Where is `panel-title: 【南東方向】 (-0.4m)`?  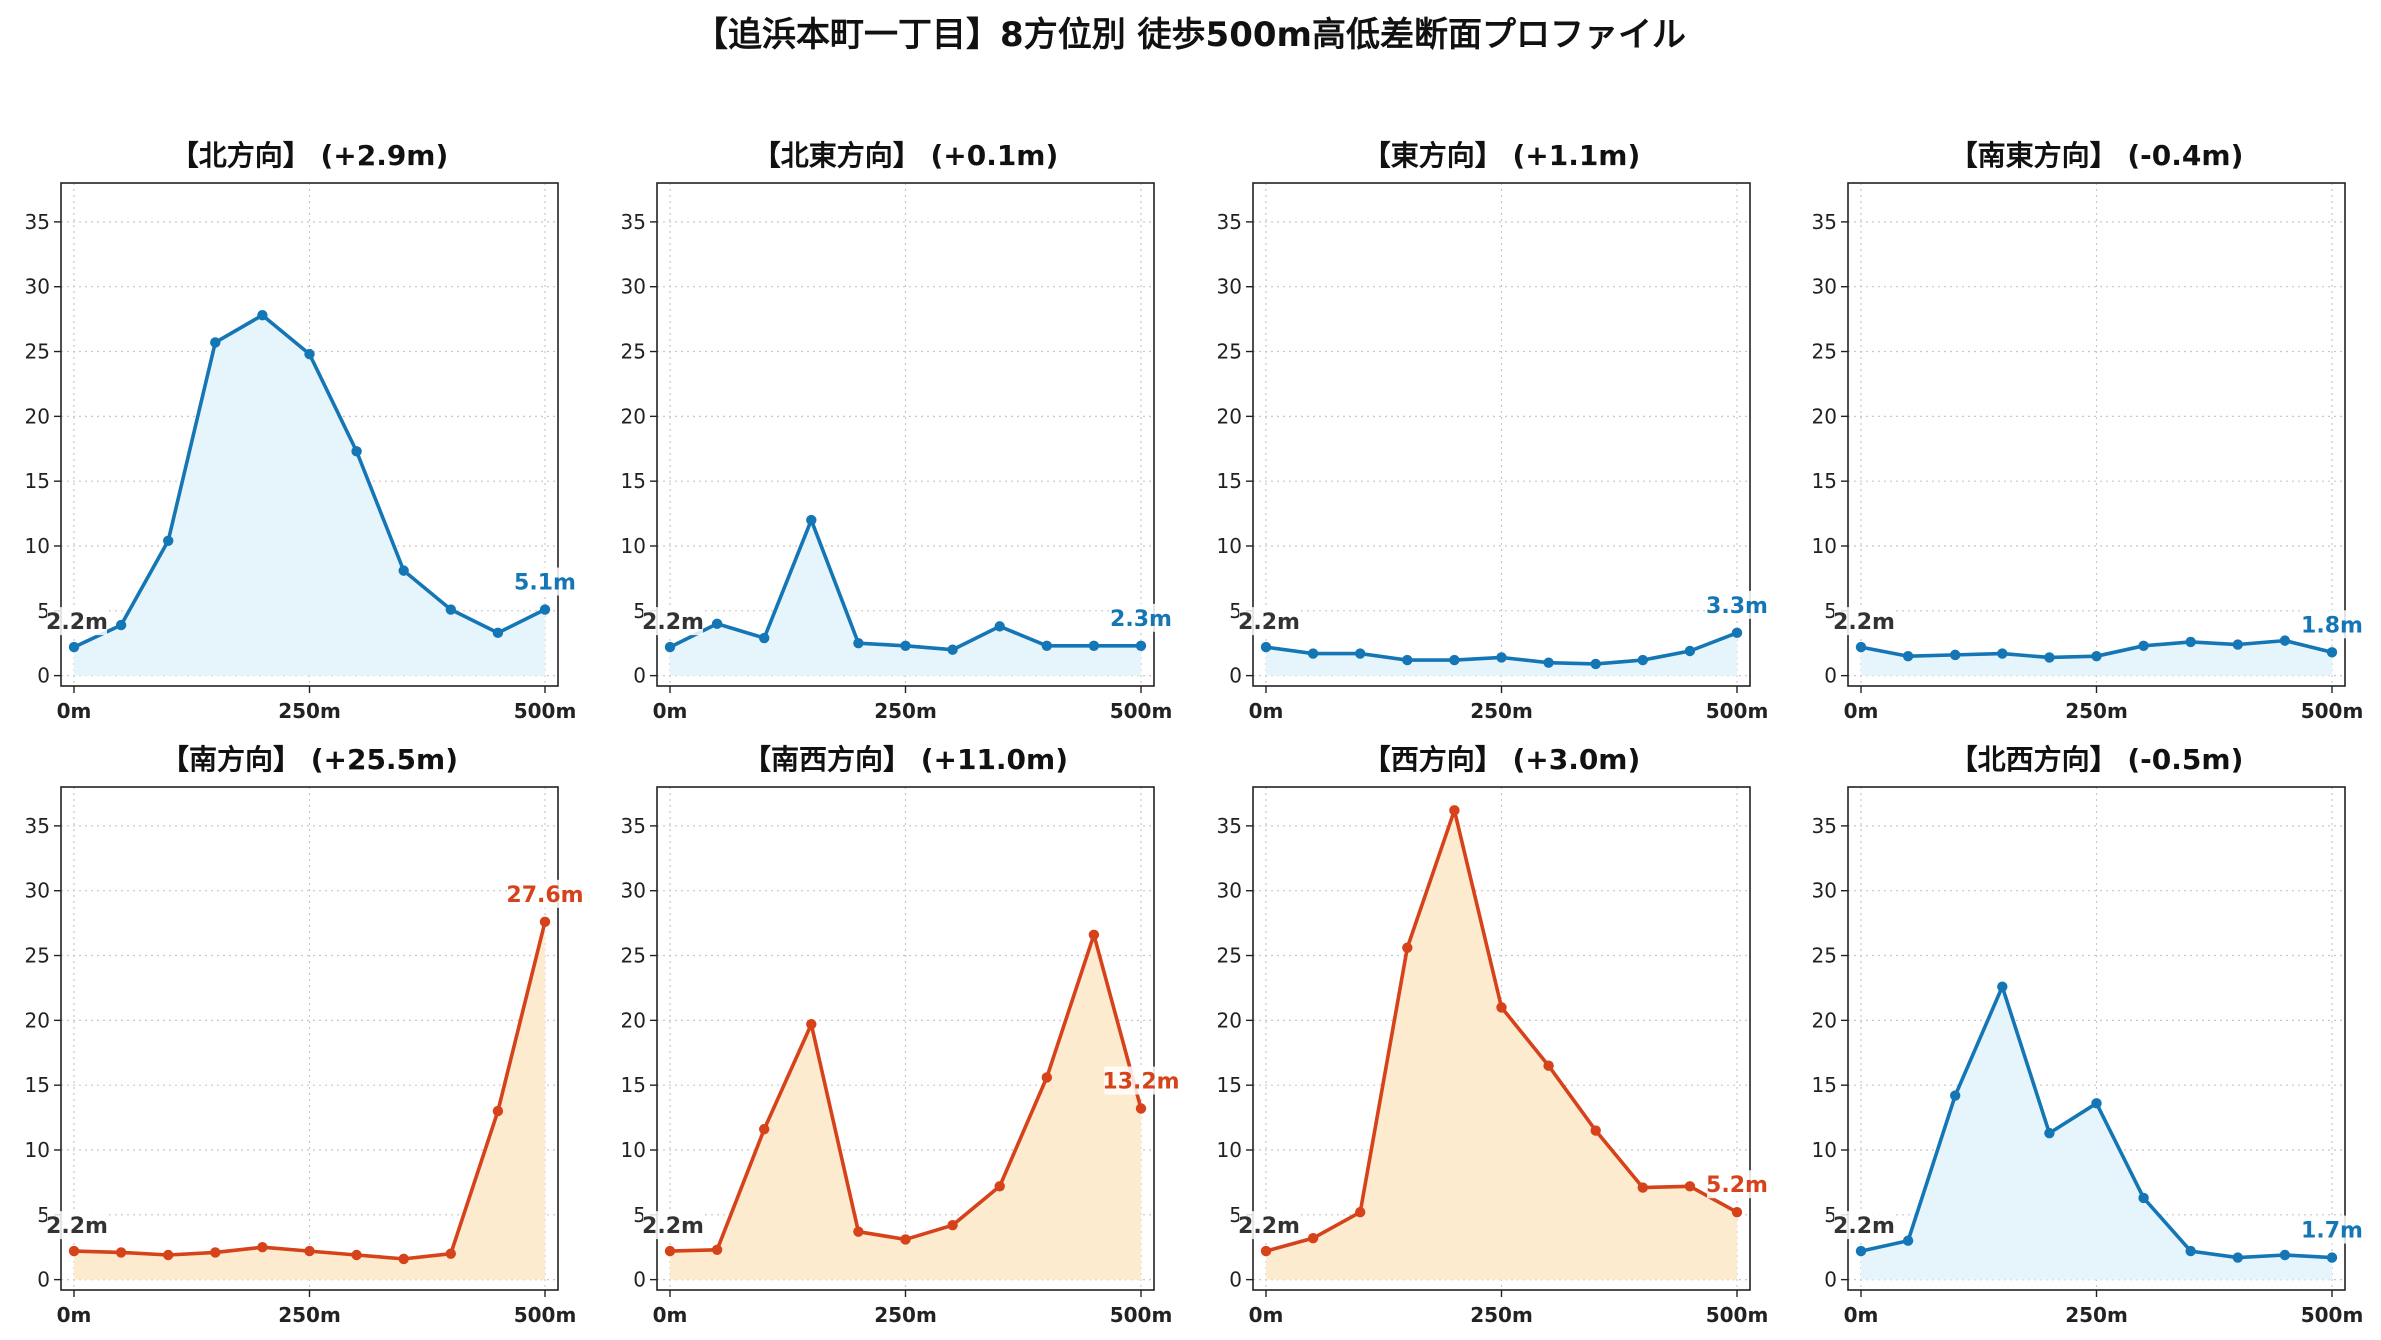 panel-title: 【南東方向】 (-0.4m) is located at coordinates (2097, 155).